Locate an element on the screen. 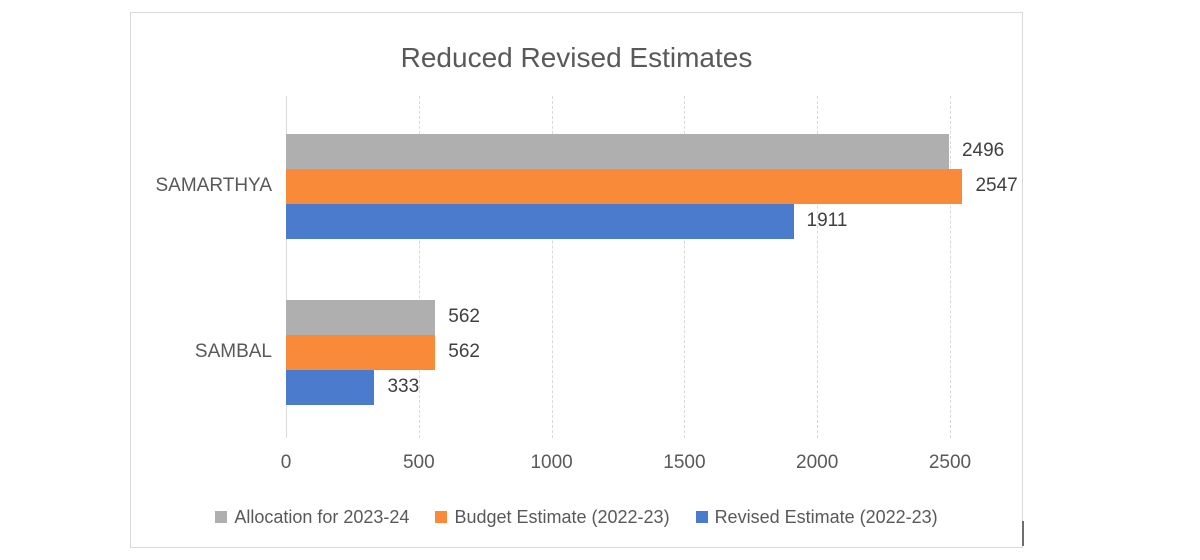 The height and width of the screenshot is (560, 1200). legend-label: Budget Estimate (2022-23) is located at coordinates (562, 516).